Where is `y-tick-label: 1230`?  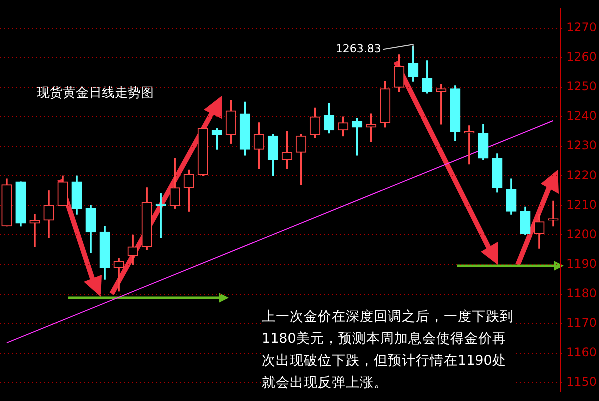 y-tick-label: 1230 is located at coordinates (582, 145).